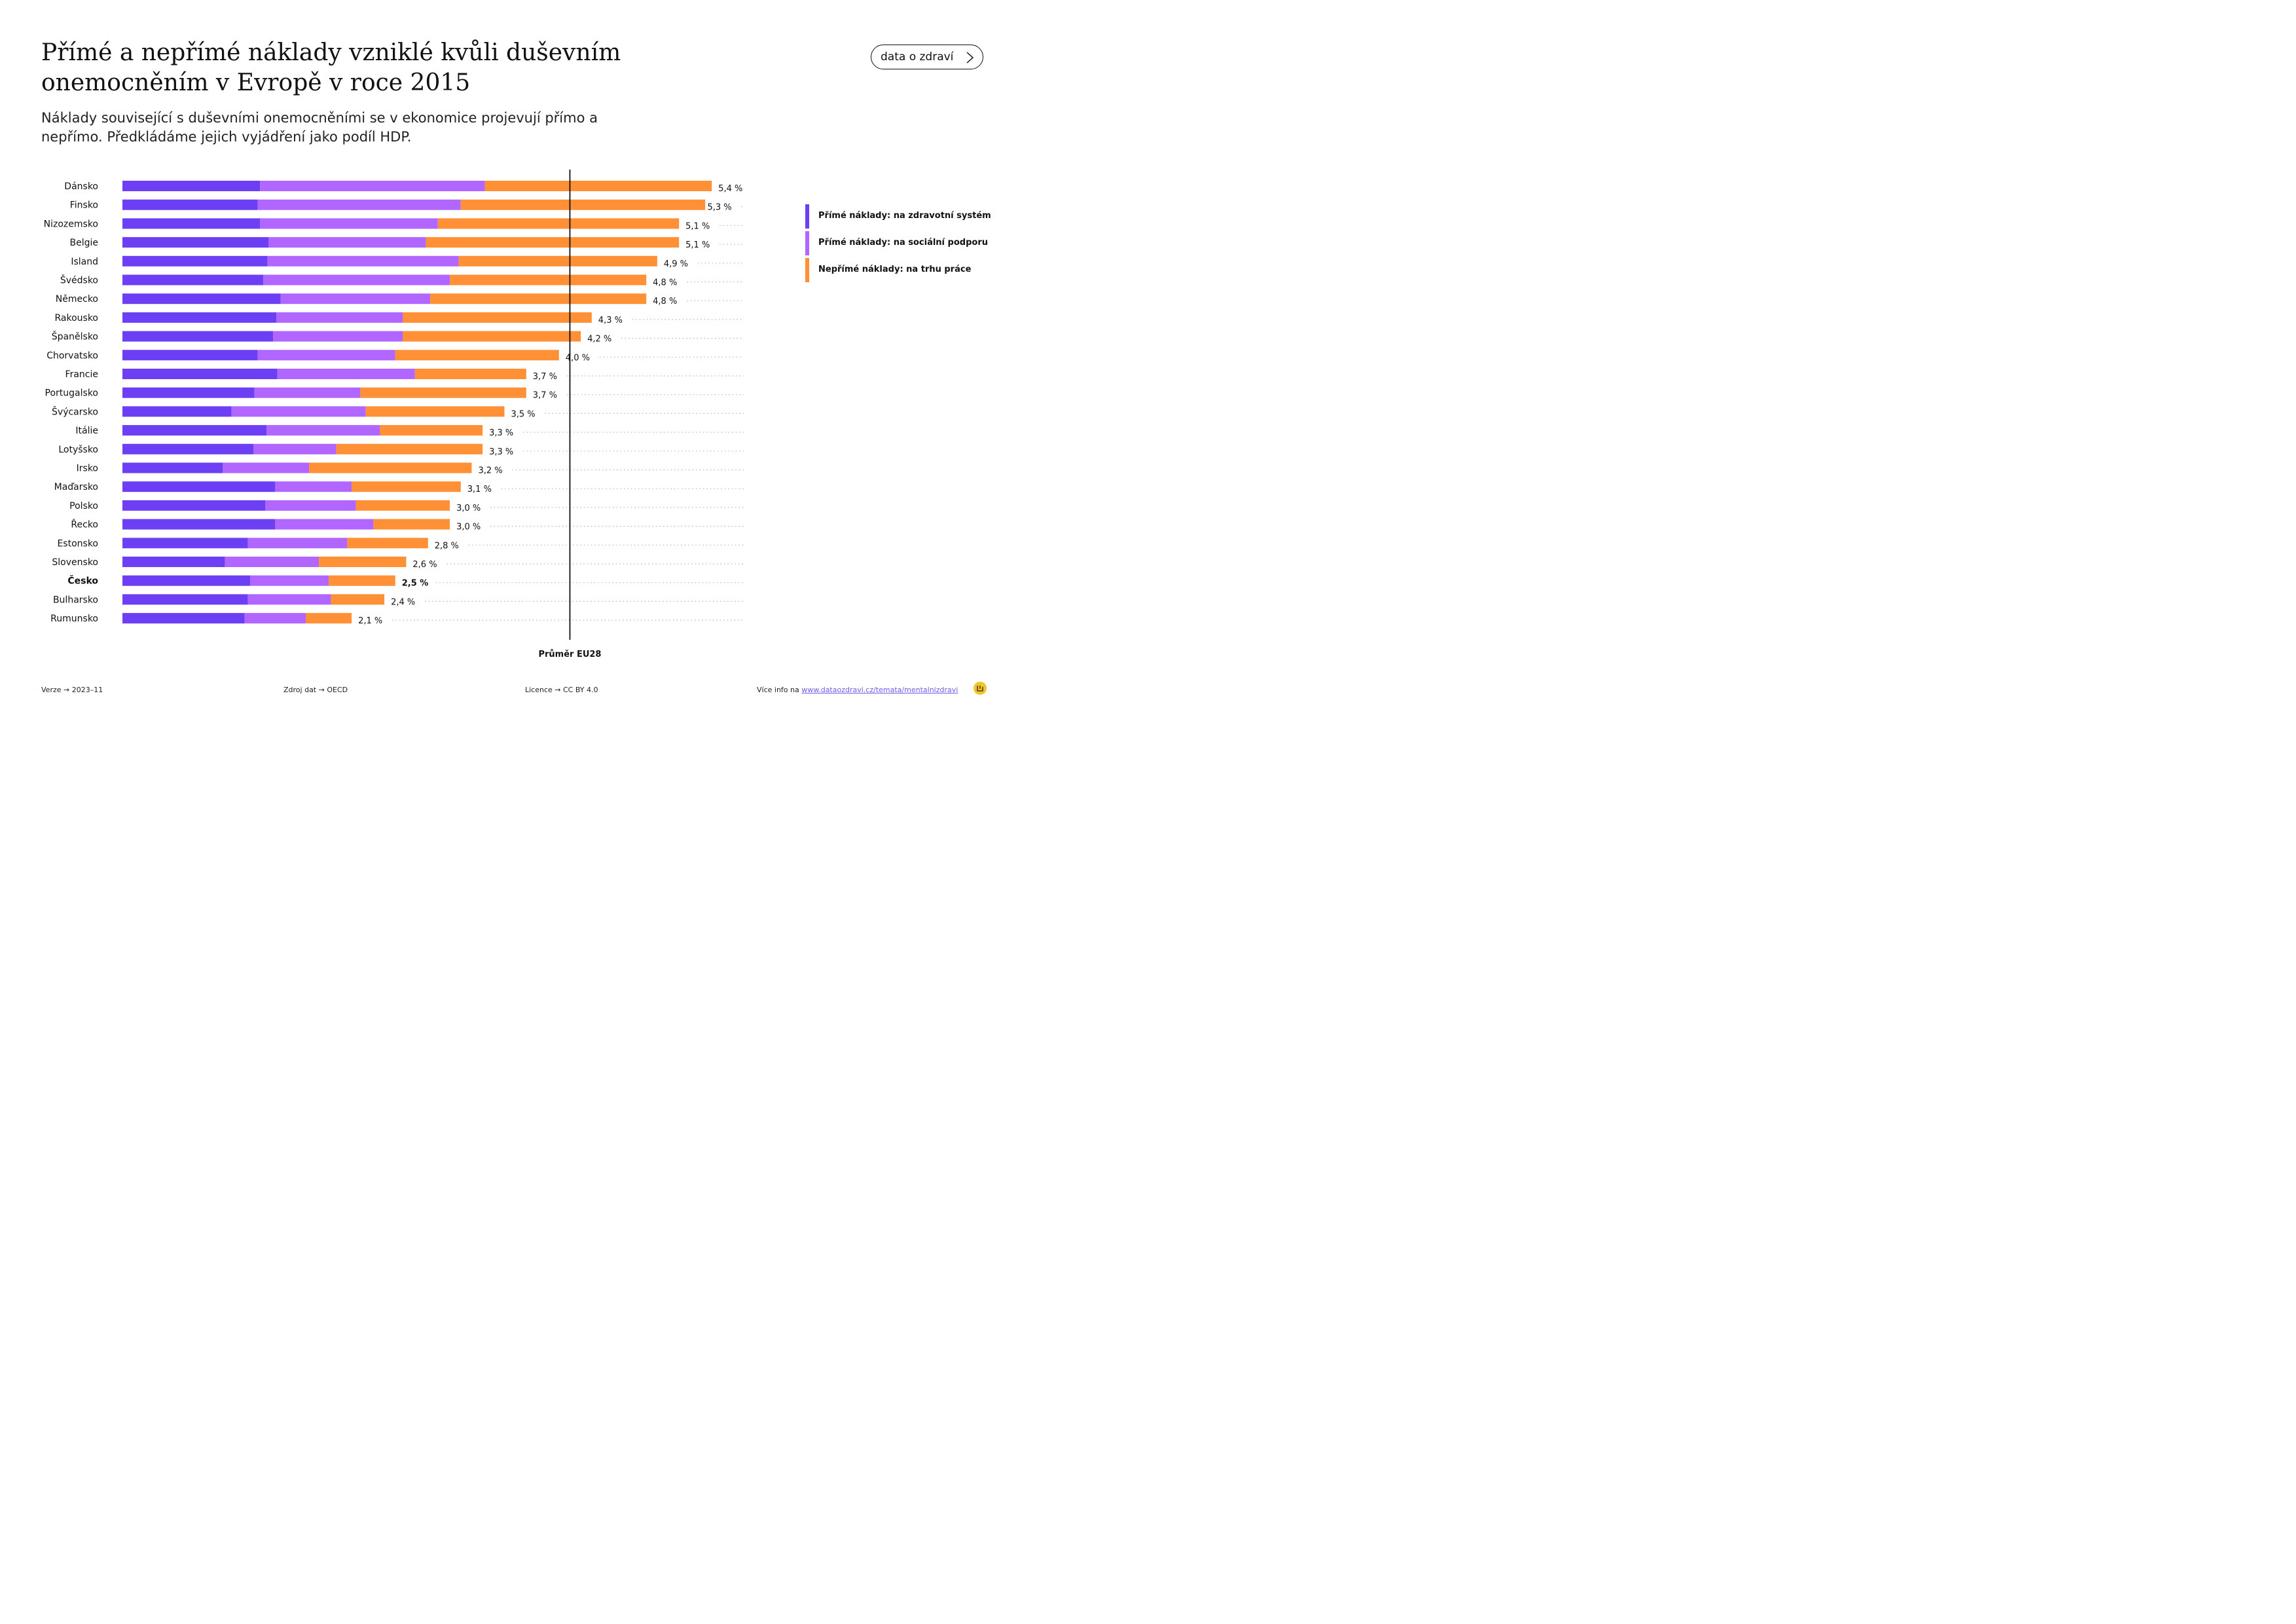 The height and width of the screenshot is (1624, 2296). What do you see at coordinates (370, 621) in the screenshot?
I see `total-label: 2,1 %` at bounding box center [370, 621].